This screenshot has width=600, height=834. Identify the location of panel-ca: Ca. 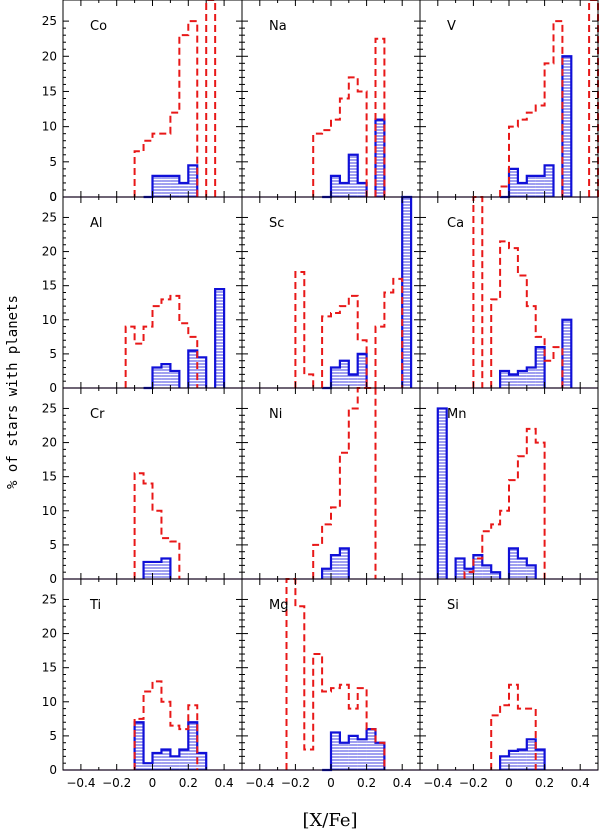
(509, 292).